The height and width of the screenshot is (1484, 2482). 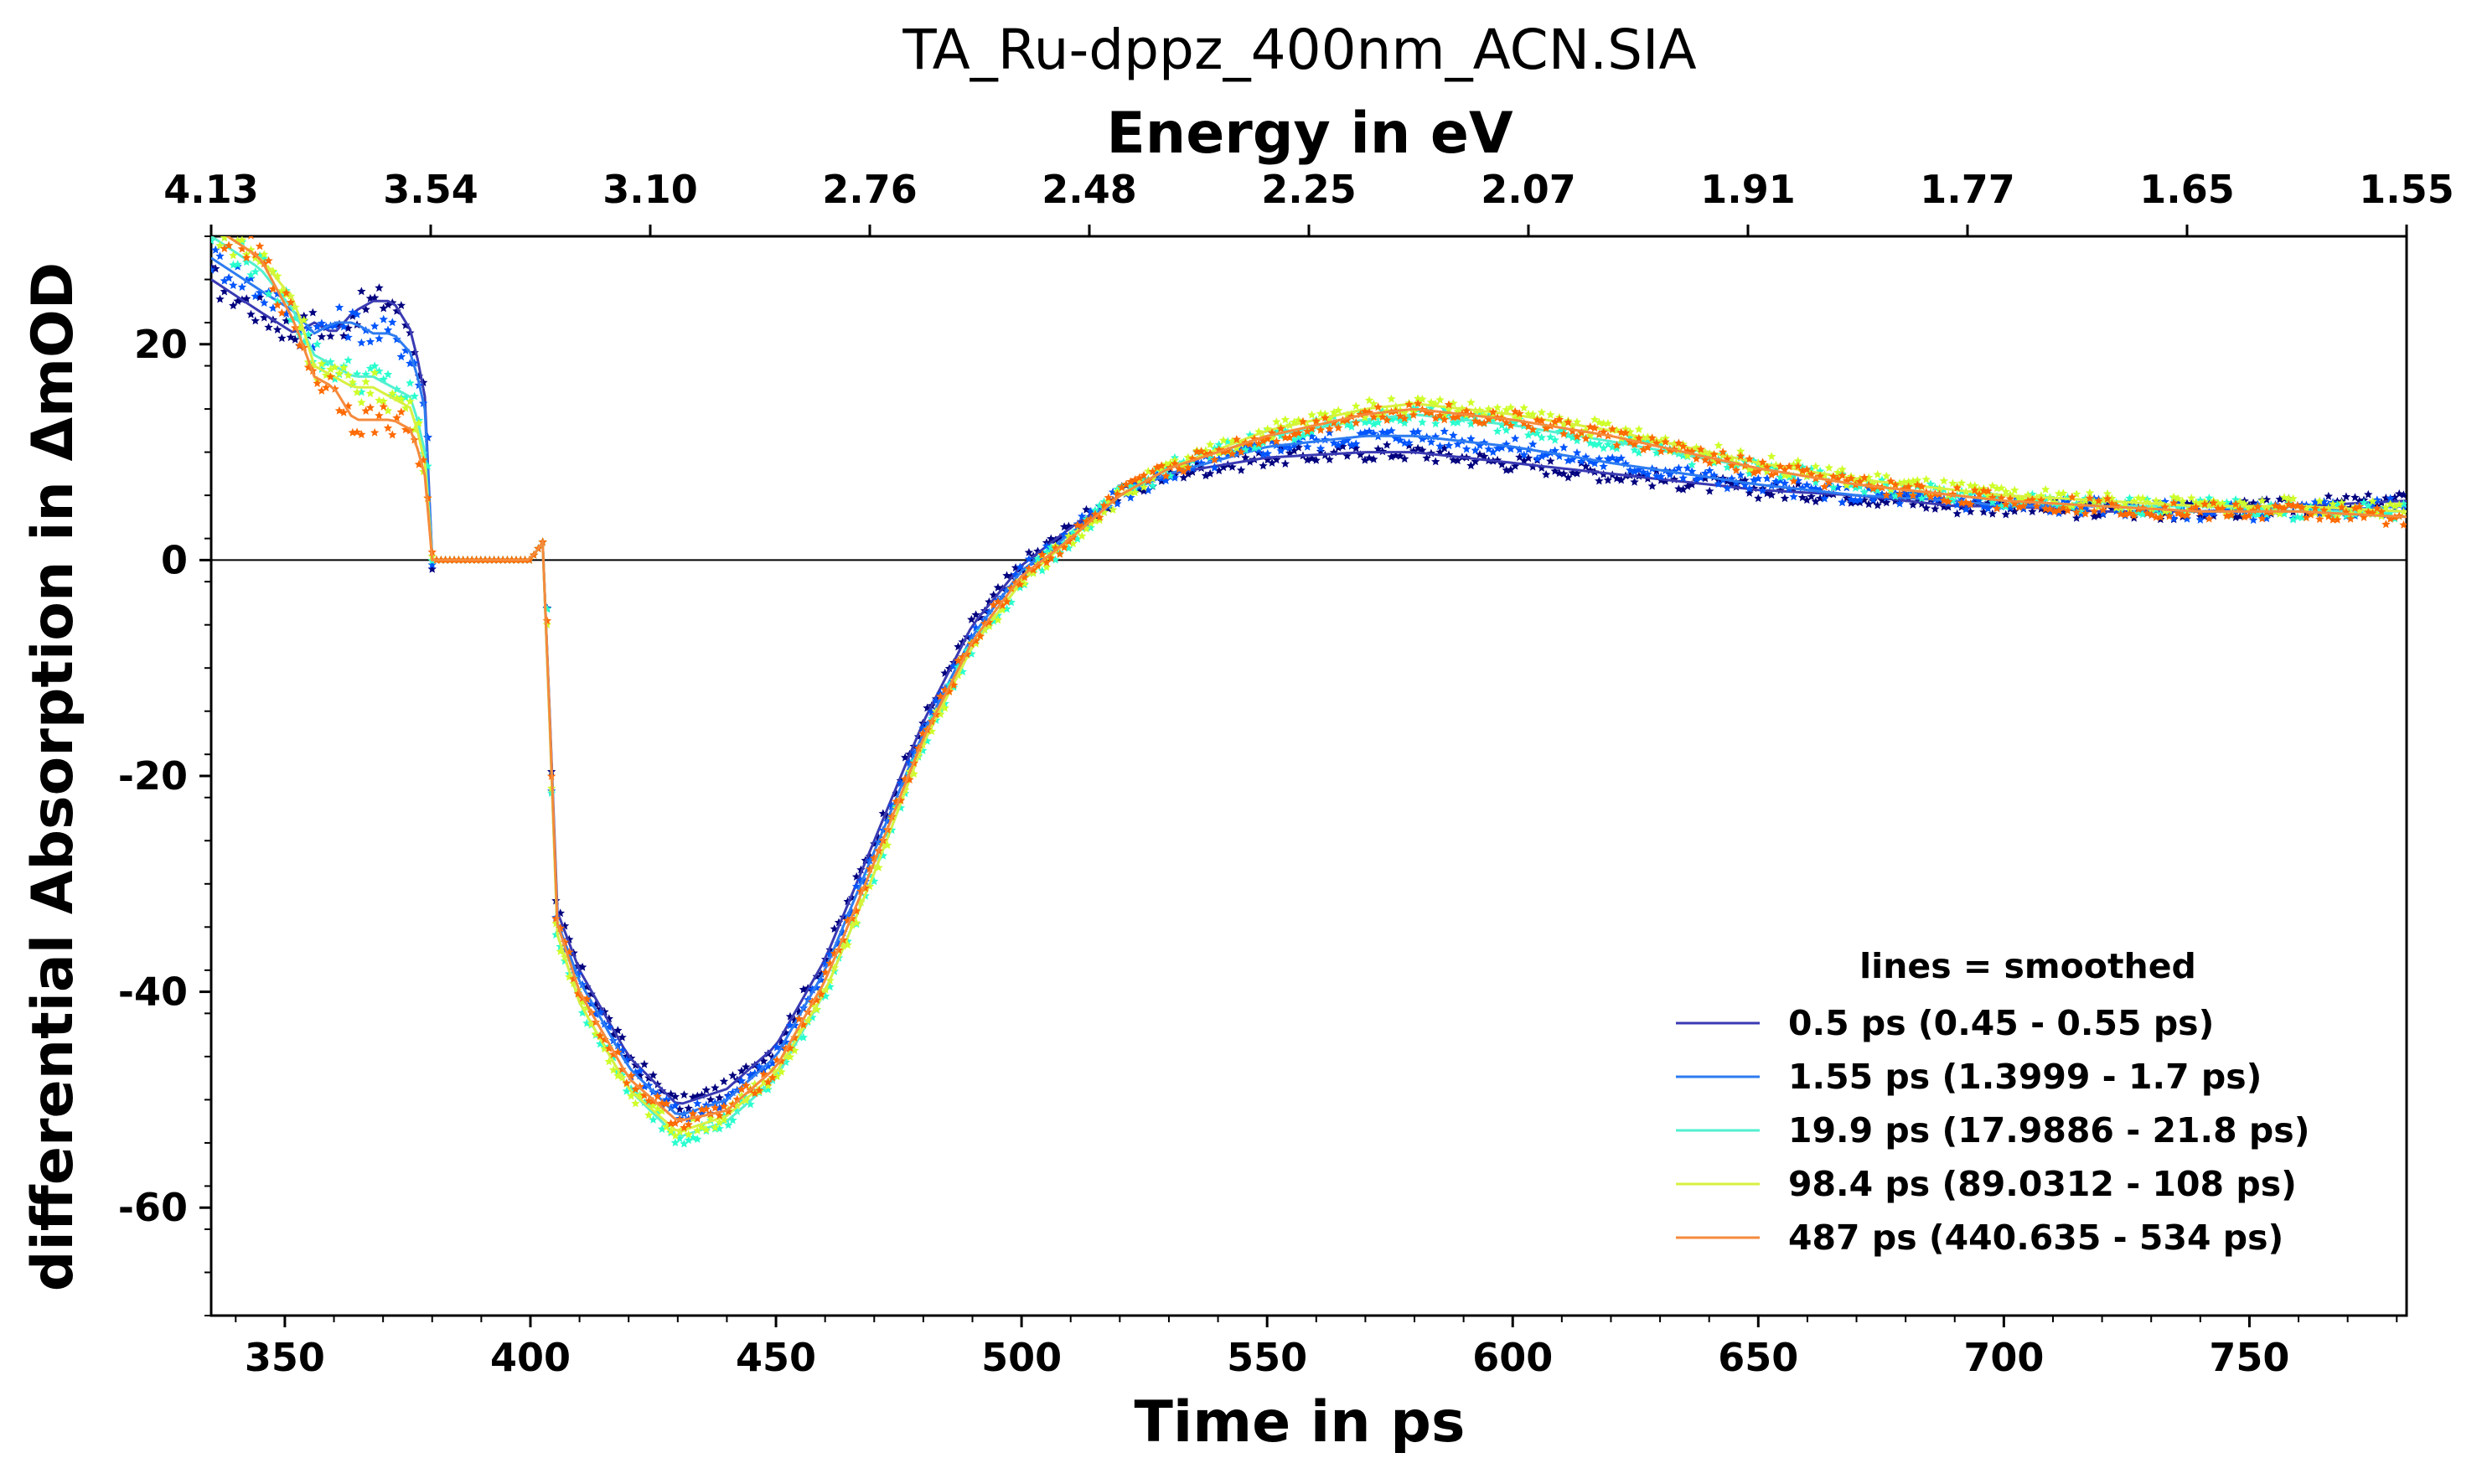 What do you see at coordinates (285, 1358) in the screenshot?
I see `x-tick-label: 350` at bounding box center [285, 1358].